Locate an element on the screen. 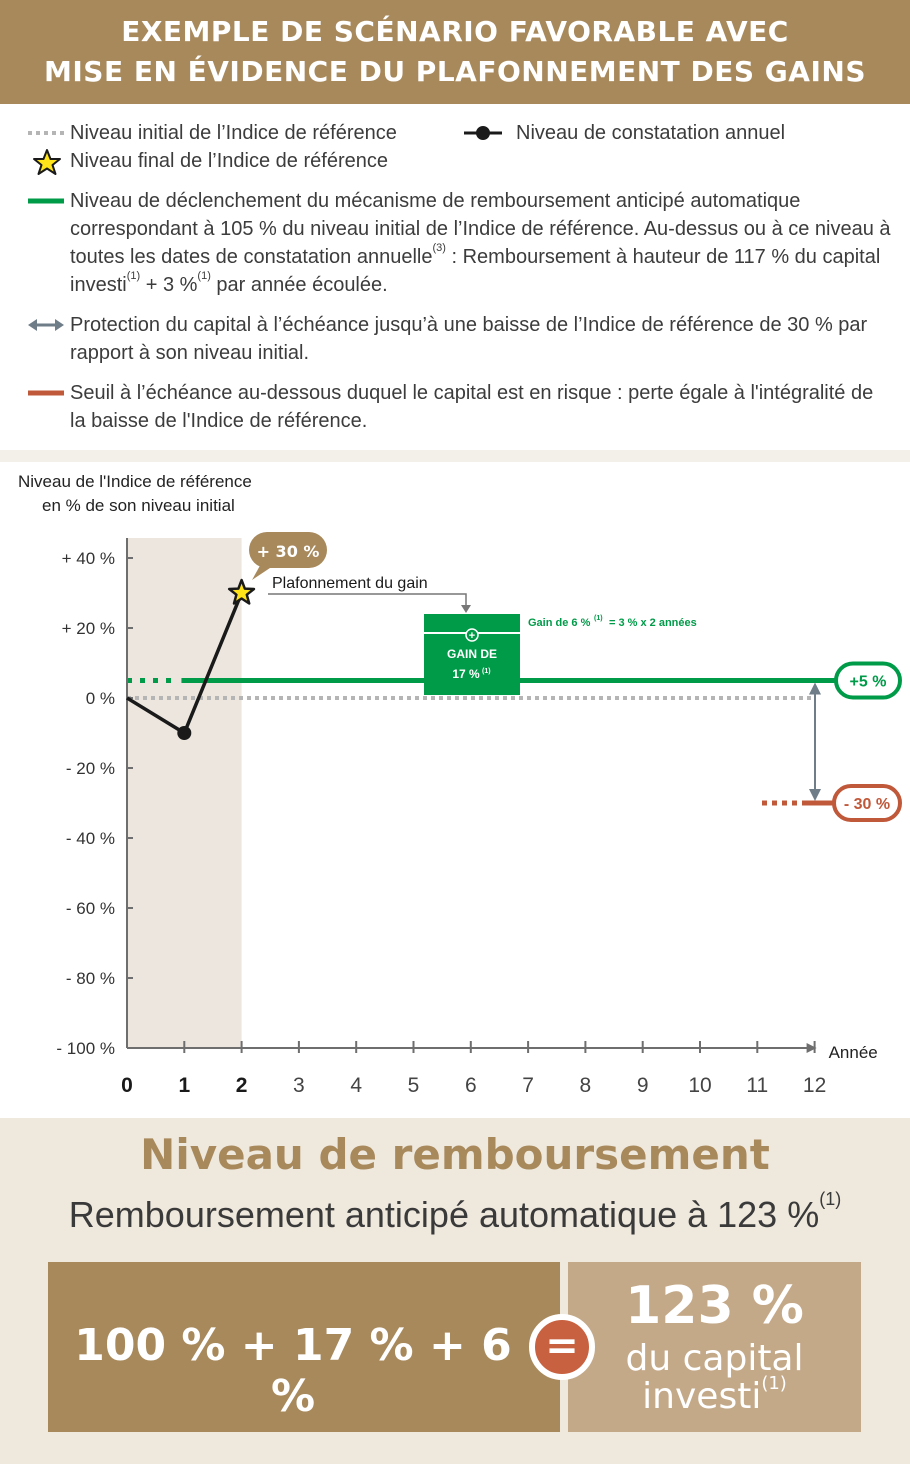 Image resolution: width=910 pixels, height=1464 pixels. legend-initial-level: Niveau initial de l’Indice de référence is located at coordinates (233, 133).